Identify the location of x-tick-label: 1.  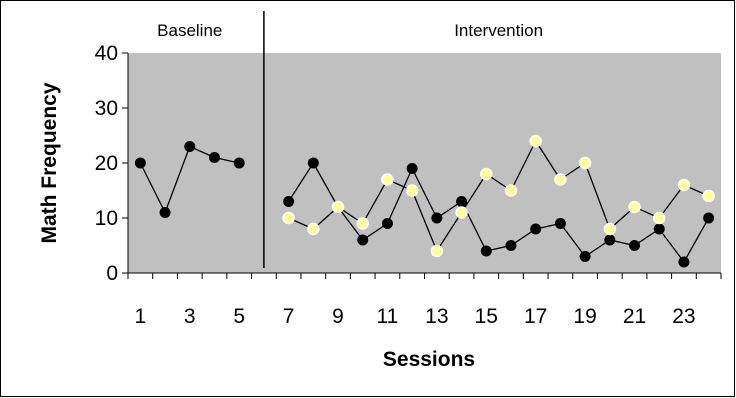
(141, 316).